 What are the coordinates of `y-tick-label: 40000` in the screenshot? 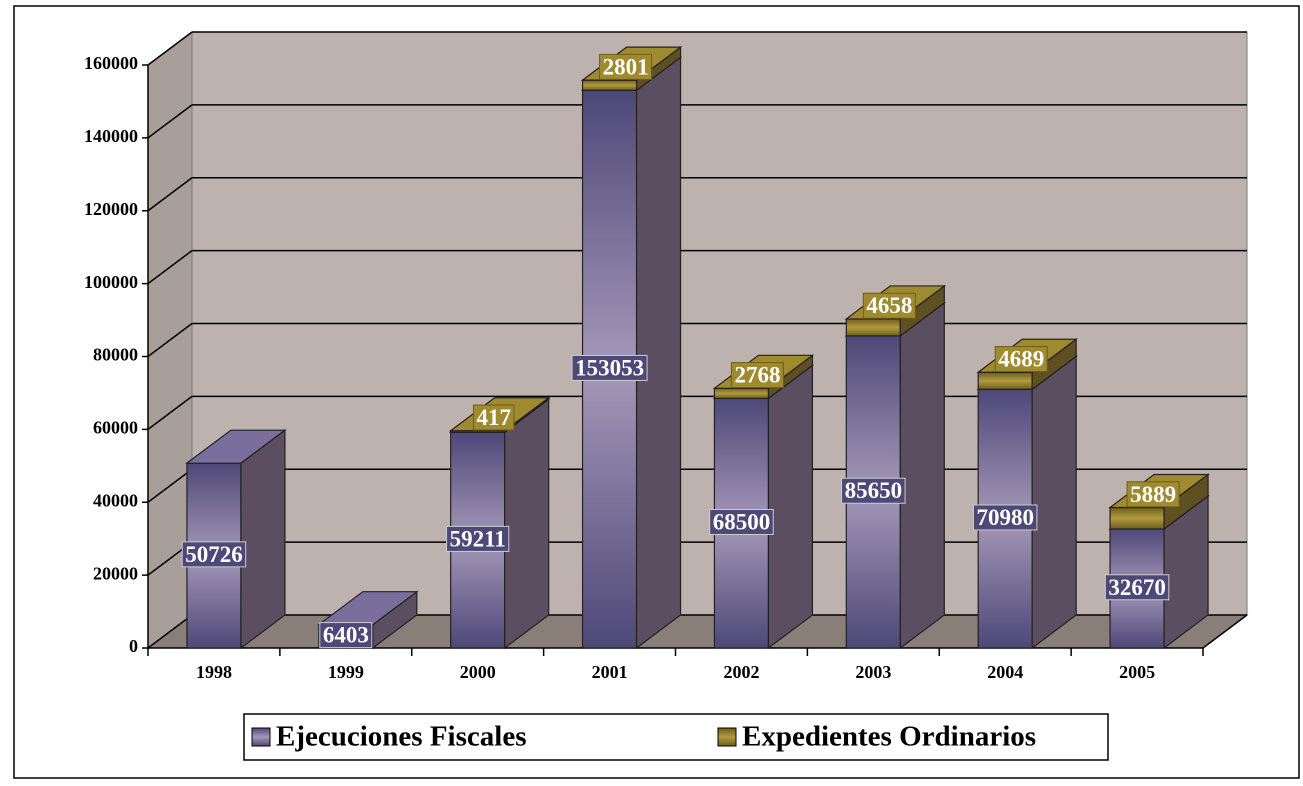 It's located at (115, 500).